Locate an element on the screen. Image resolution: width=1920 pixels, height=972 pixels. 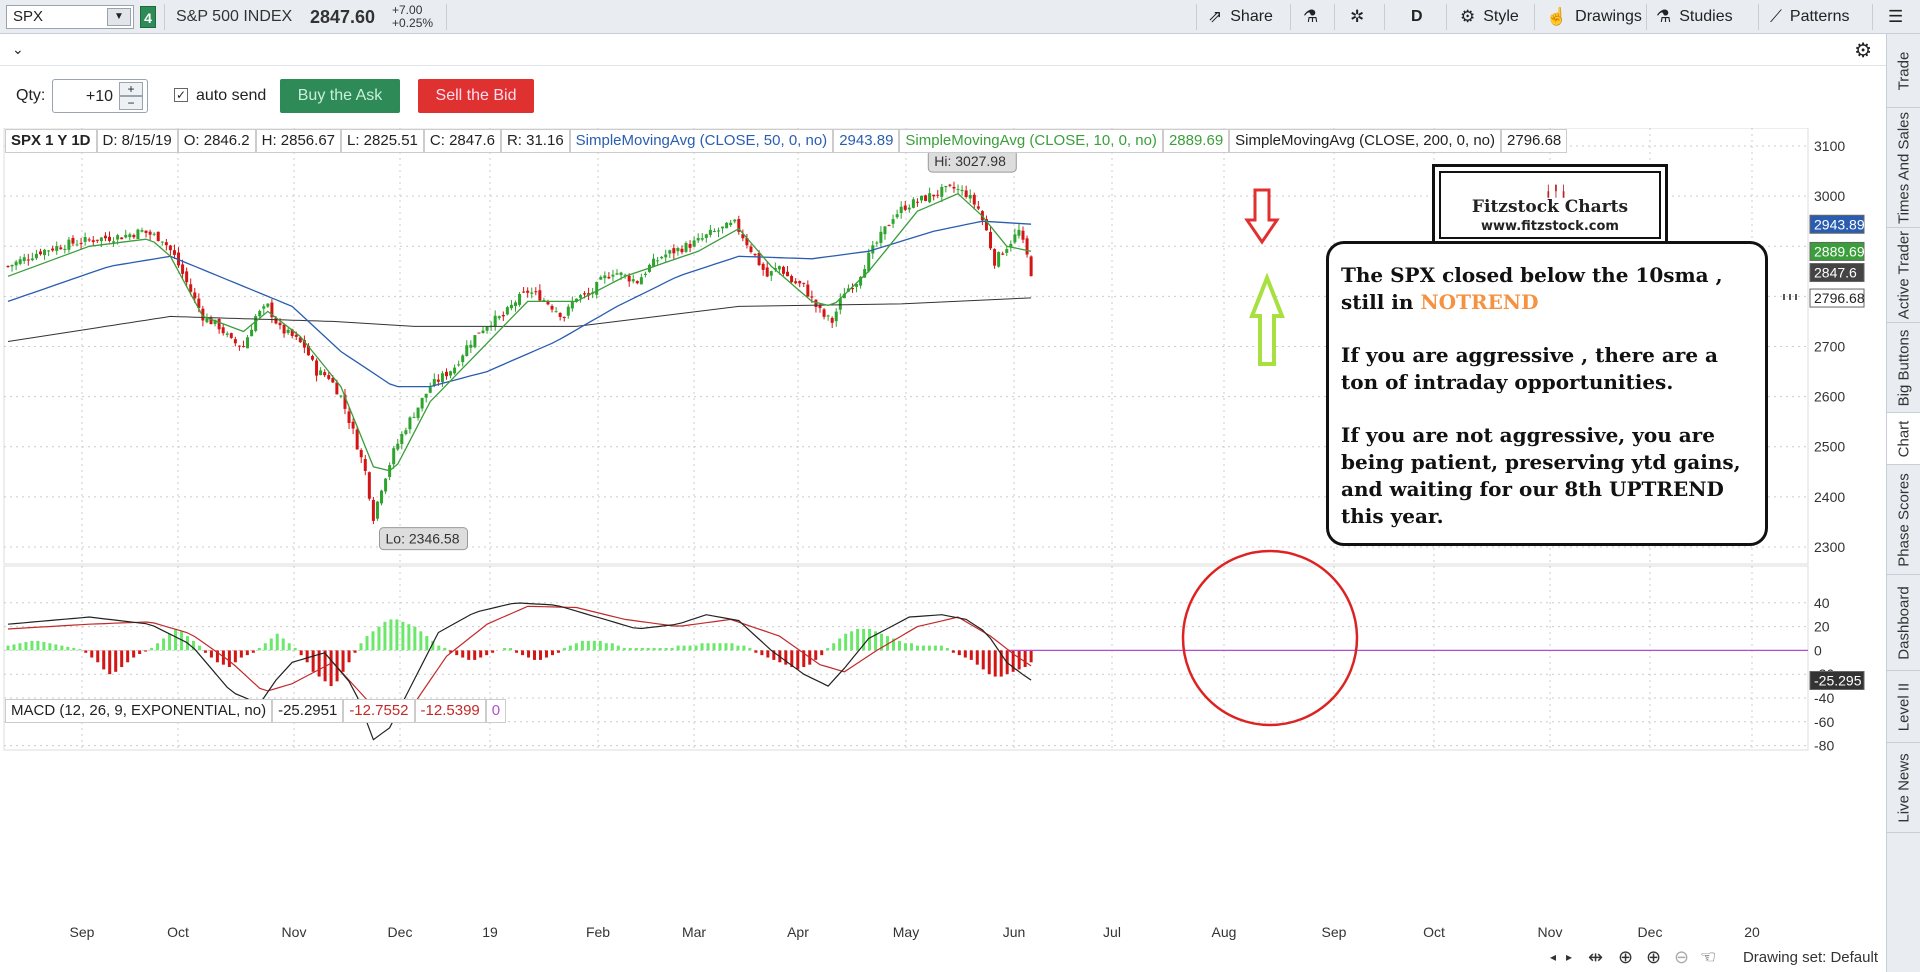
sell-bid-button: Sell the Bid is located at coordinates (476, 96).